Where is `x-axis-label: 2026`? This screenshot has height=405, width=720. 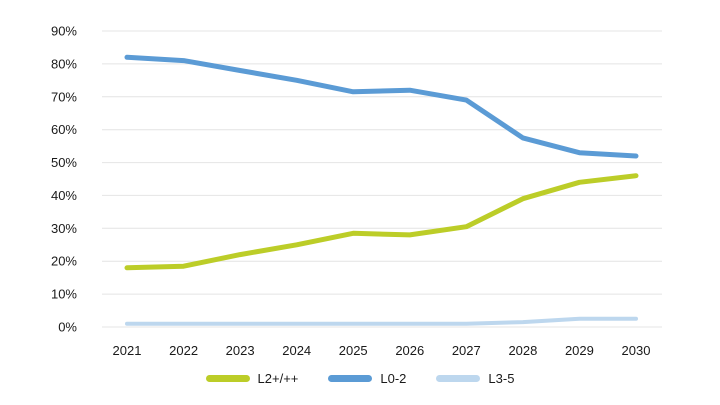 x-axis-label: 2026 is located at coordinates (409, 350).